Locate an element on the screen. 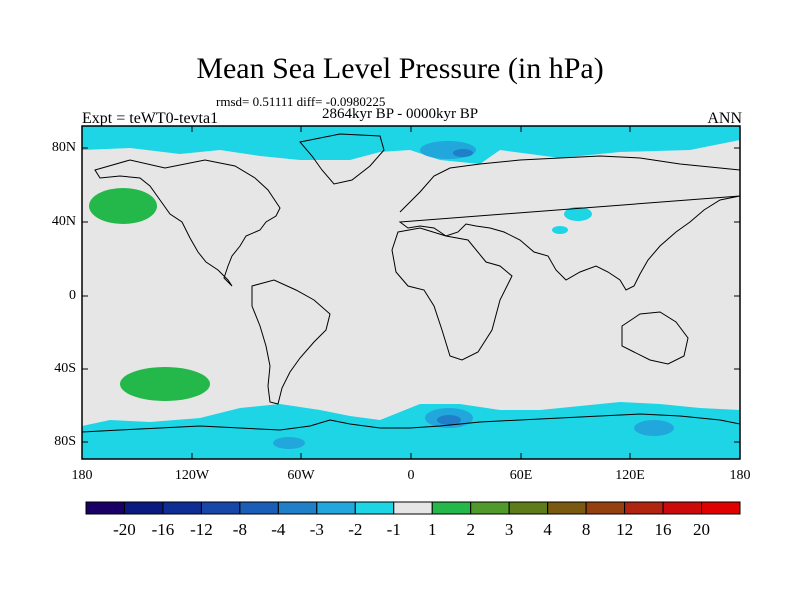  colorbar-label: 12 is located at coordinates (625, 529).